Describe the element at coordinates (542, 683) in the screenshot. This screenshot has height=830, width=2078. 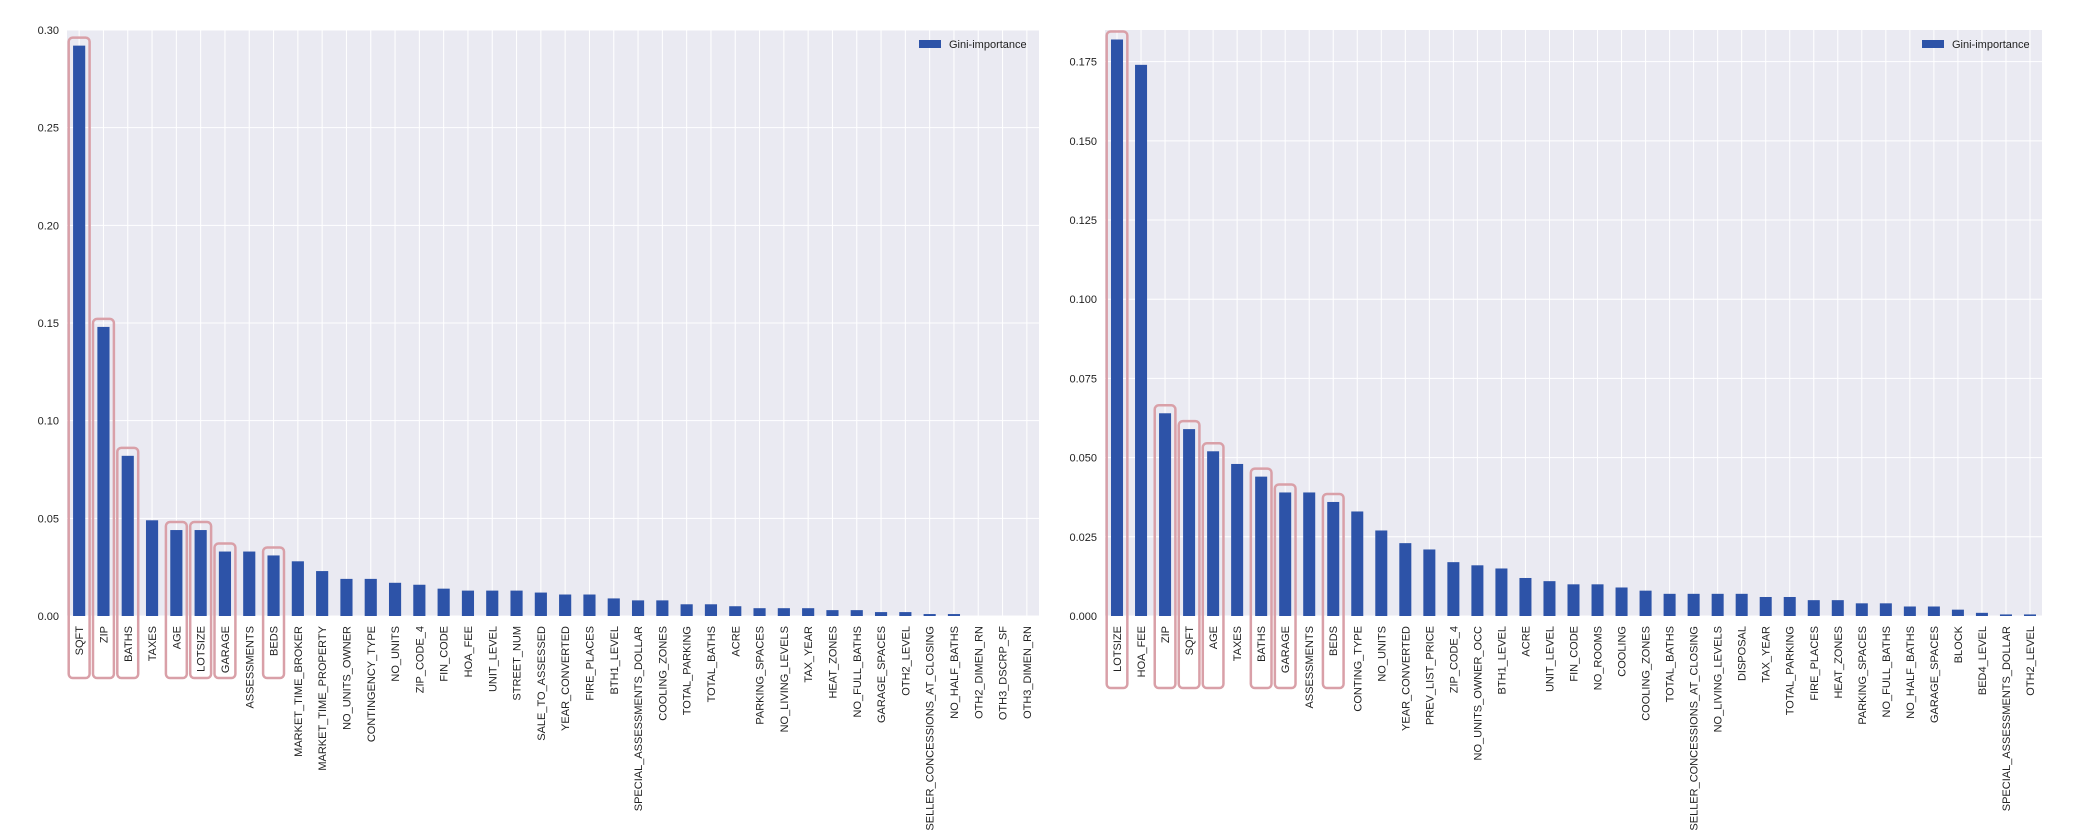
I see `x-tick-label: SALE_TO_ASSESSED` at that location.